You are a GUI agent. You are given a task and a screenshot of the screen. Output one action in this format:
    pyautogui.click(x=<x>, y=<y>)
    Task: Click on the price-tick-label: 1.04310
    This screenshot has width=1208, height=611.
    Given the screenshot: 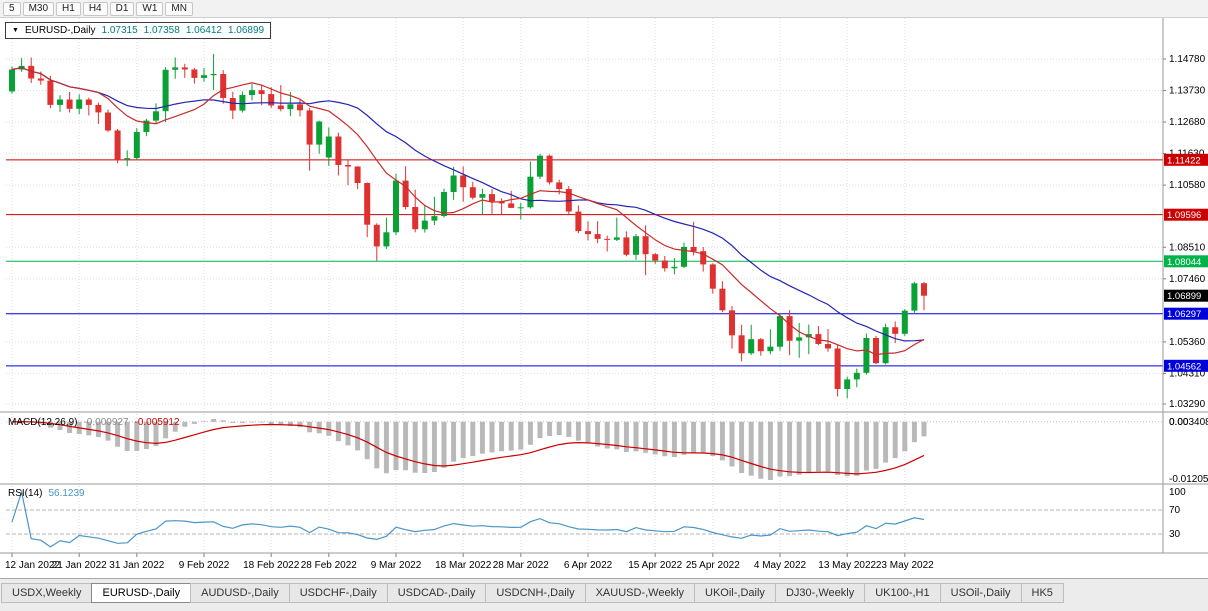 What is the action you would take?
    pyautogui.click(x=1187, y=373)
    